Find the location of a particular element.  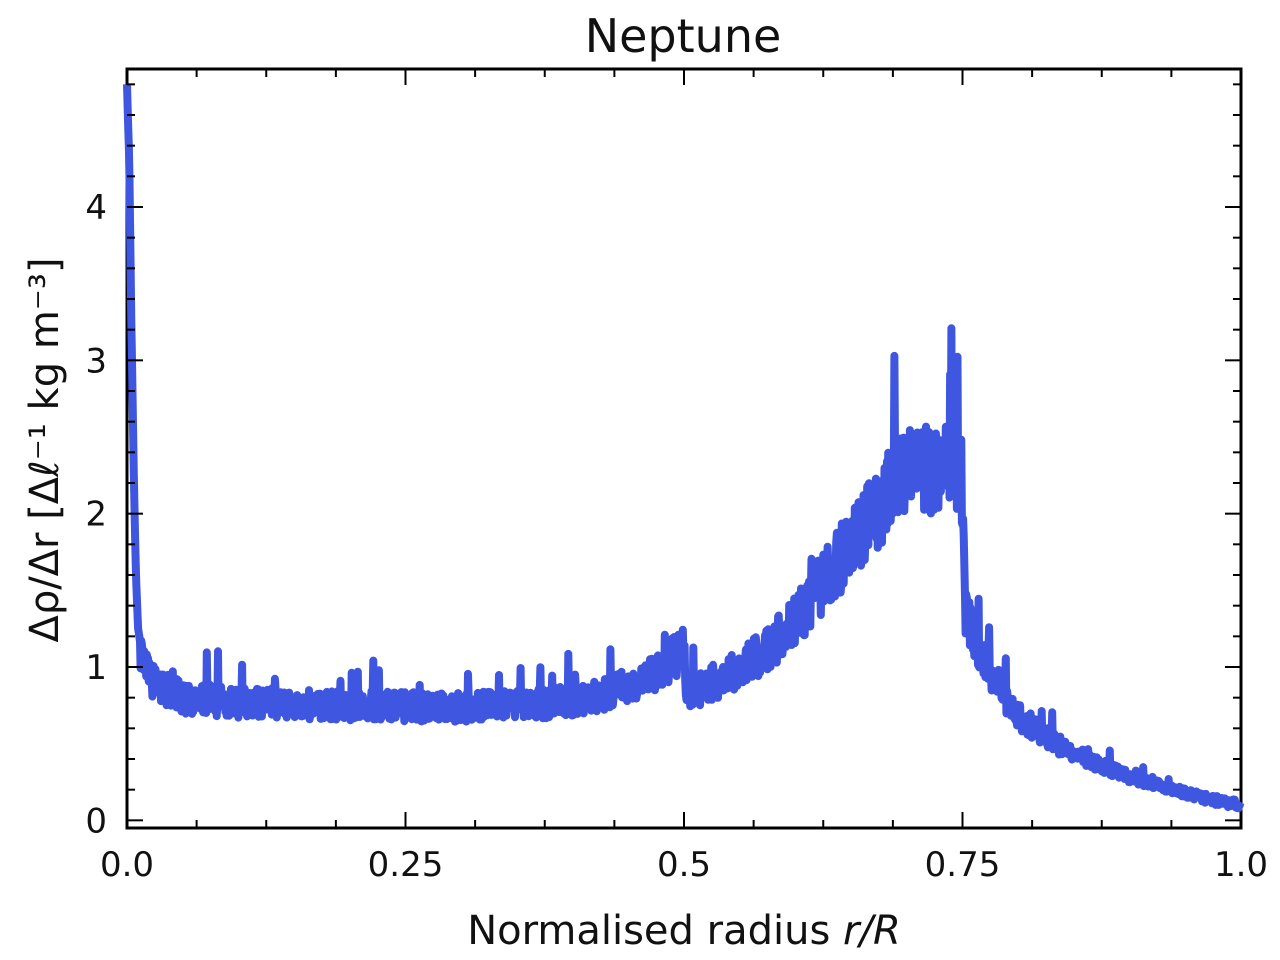

x-axis-label-variable: r/R is located at coordinates (872, 931).